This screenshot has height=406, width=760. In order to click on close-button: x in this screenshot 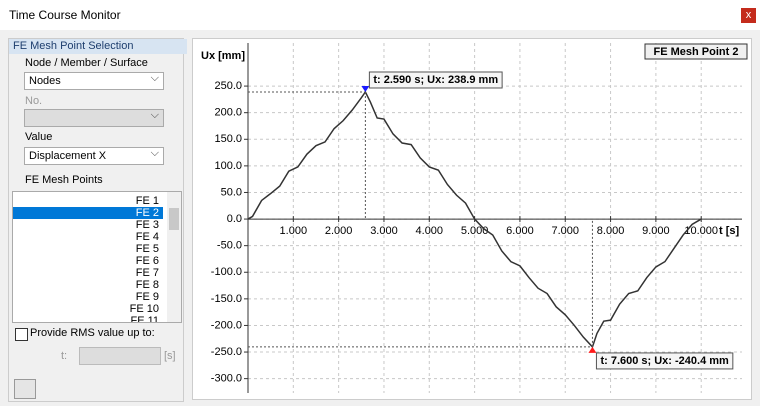, I will do `click(748, 15)`.